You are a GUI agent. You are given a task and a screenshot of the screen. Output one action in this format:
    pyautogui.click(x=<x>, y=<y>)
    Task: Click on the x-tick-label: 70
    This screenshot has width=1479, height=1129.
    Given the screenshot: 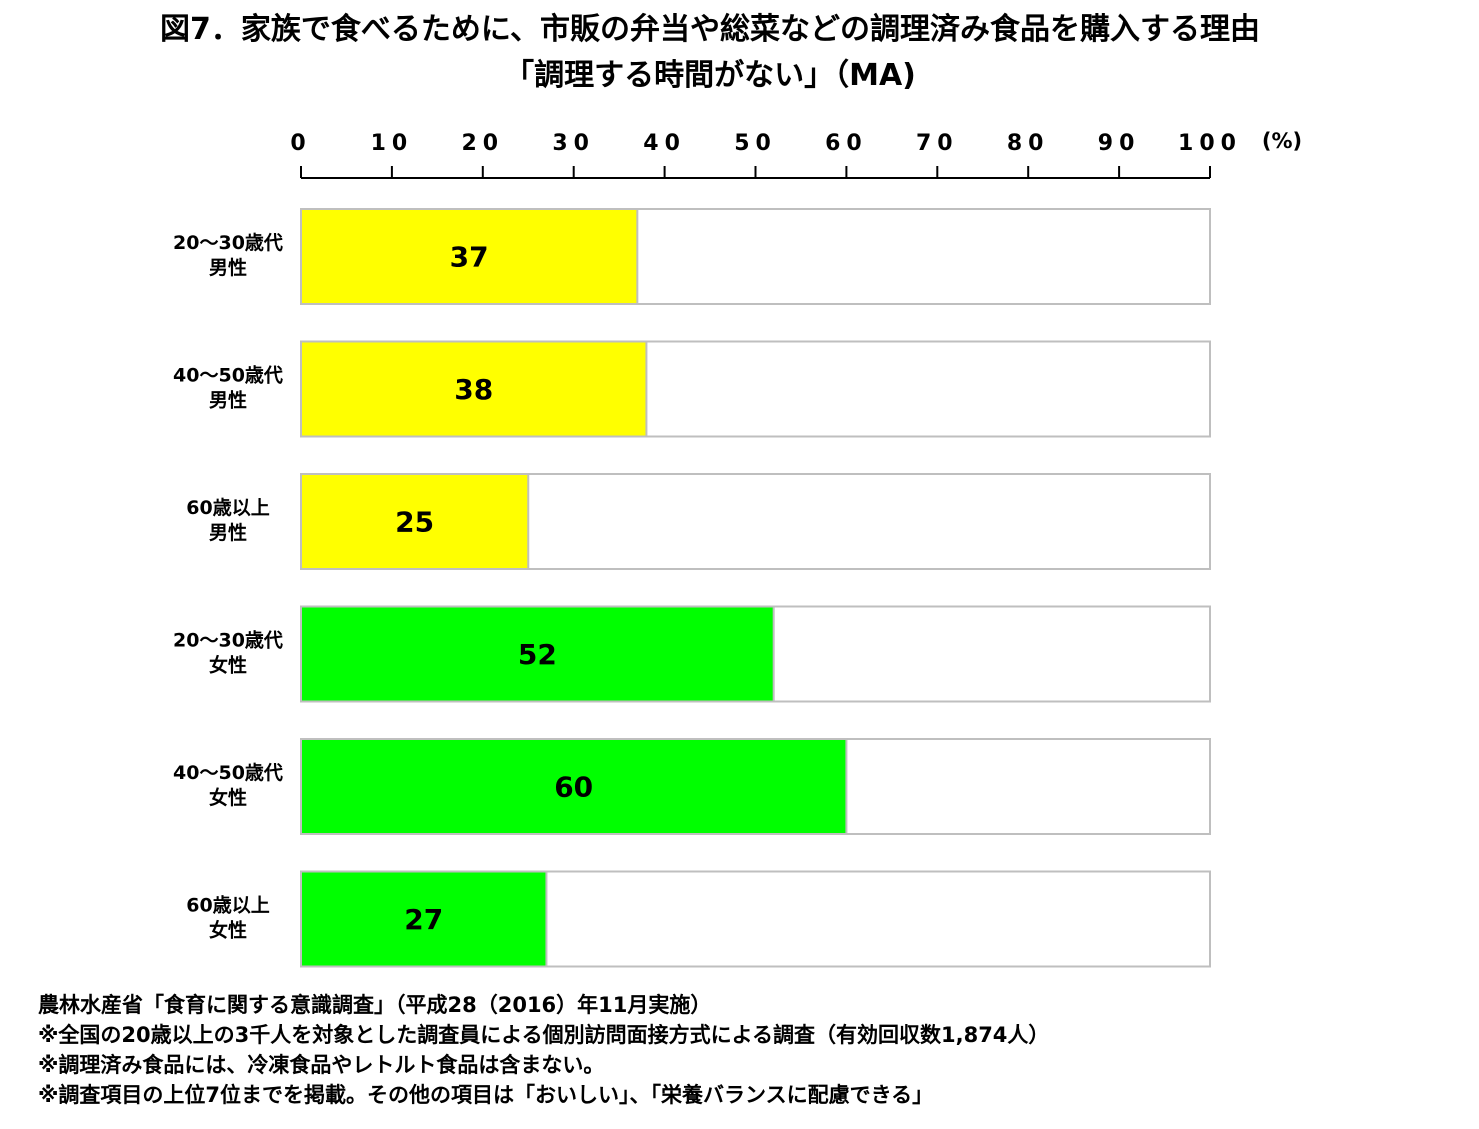 What is the action you would take?
    pyautogui.click(x=937, y=143)
    